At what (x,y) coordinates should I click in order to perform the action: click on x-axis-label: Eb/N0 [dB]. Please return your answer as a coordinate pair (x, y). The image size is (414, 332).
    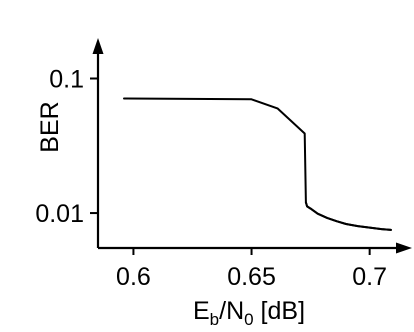
    Looking at the image, I should click on (249, 313).